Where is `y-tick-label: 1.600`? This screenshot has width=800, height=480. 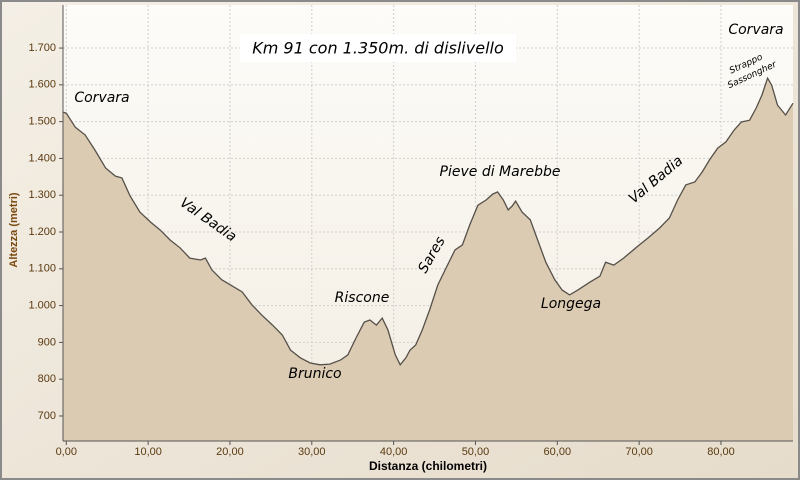
y-tick-label: 1.600 is located at coordinates (42, 85).